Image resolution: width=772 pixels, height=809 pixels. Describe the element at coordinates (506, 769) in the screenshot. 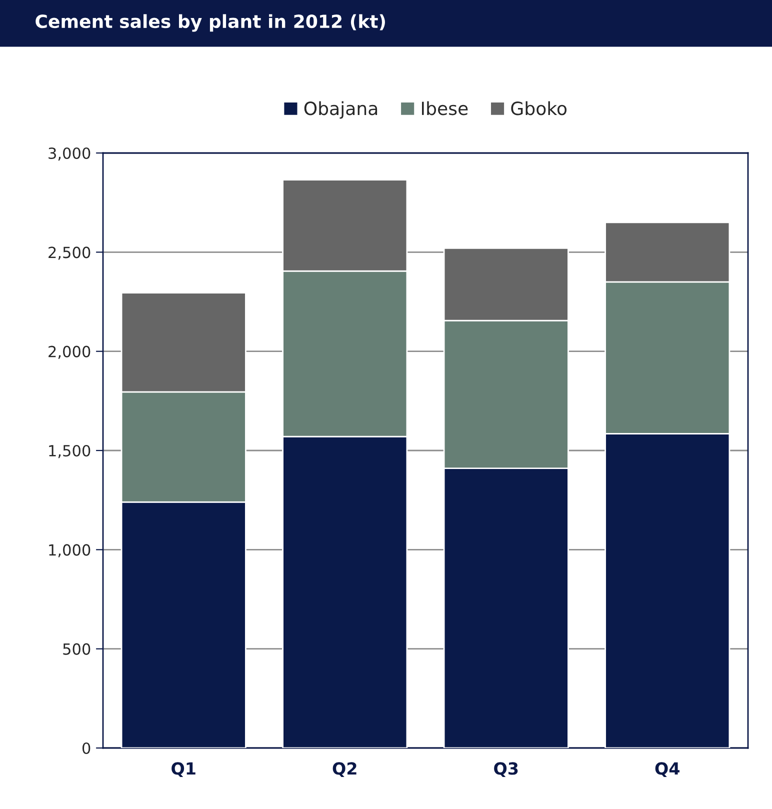

I see `x-tick-label: Q3` at that location.